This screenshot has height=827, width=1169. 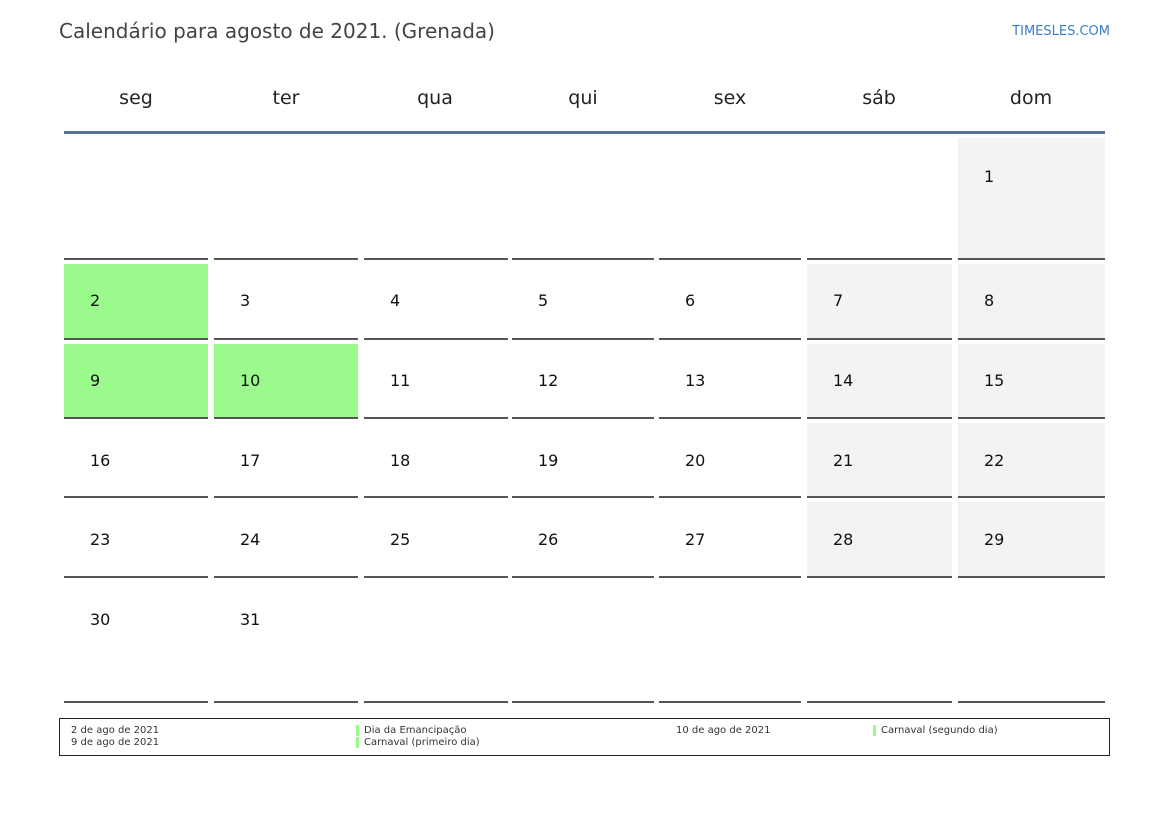 What do you see at coordinates (879, 381) in the screenshot?
I see `calendar-day-cell: 14` at bounding box center [879, 381].